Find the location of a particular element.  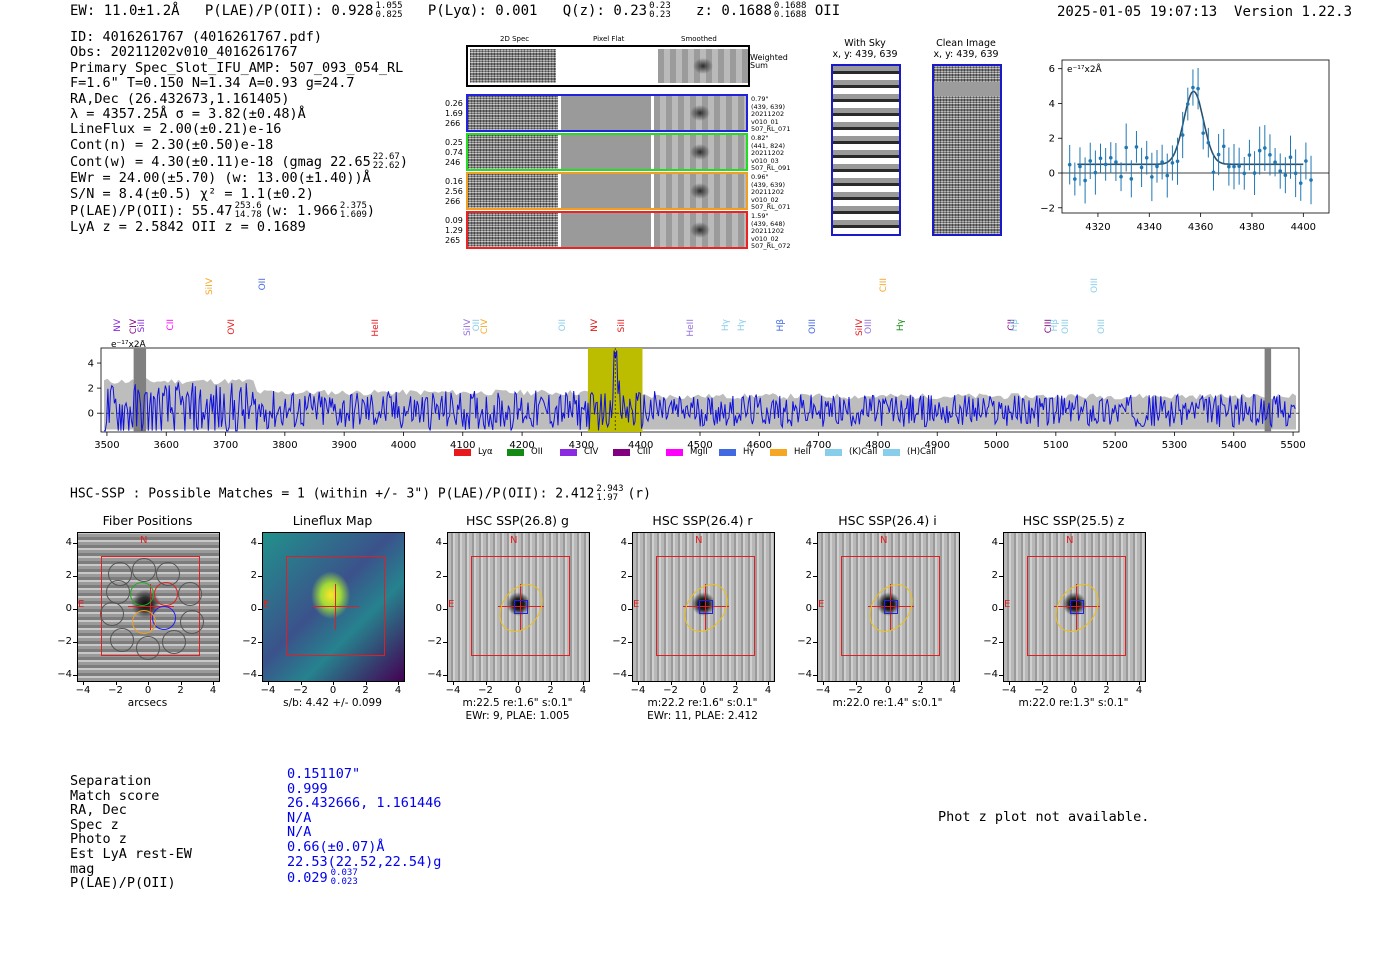

full-ytick-label: 2 is located at coordinates (91, 389).